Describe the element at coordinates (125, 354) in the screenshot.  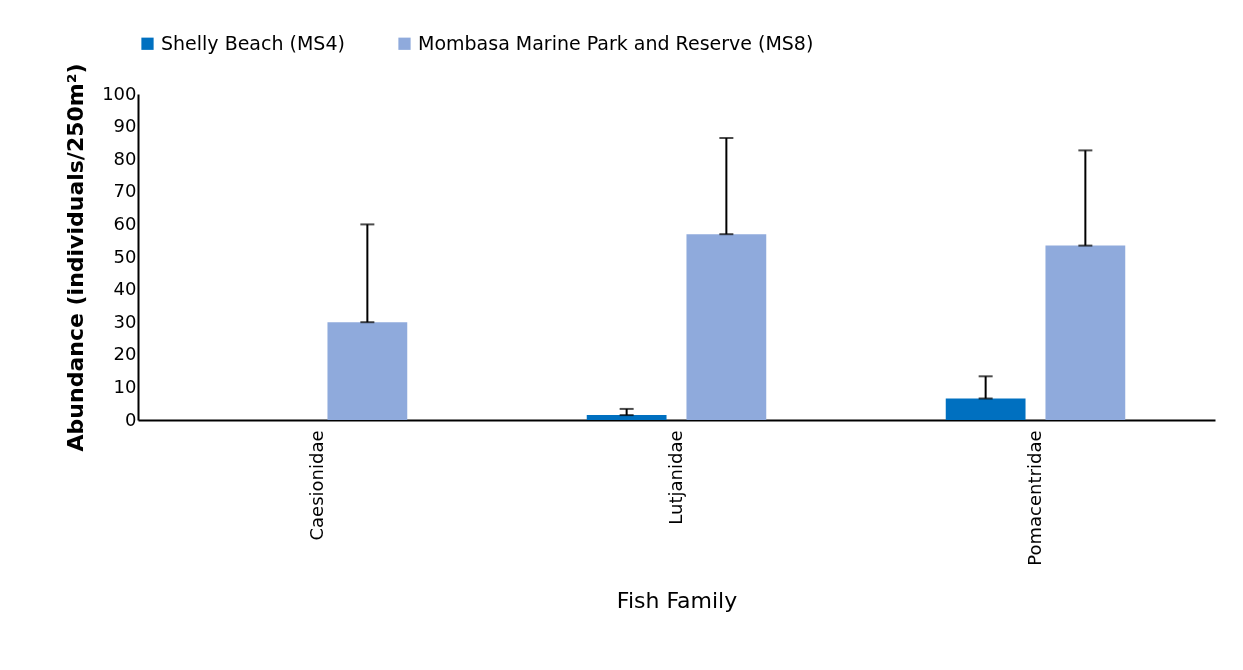
I see `y-tick-label: 20` at that location.